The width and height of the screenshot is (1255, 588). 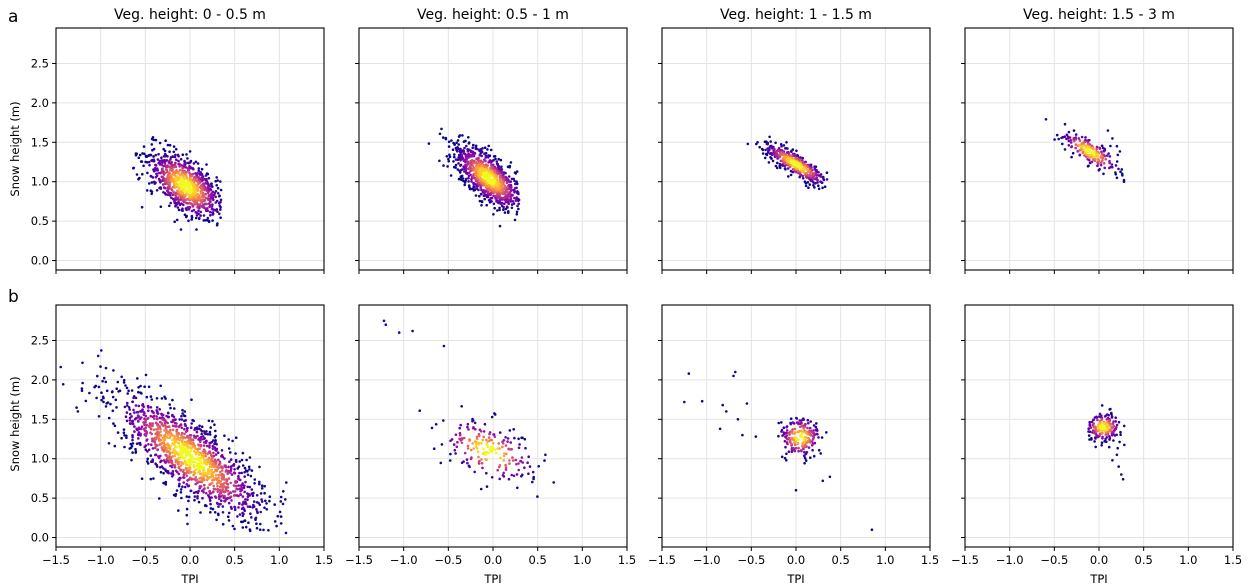 I want to click on y-tick-label: 2.0, so click(x=40, y=380).